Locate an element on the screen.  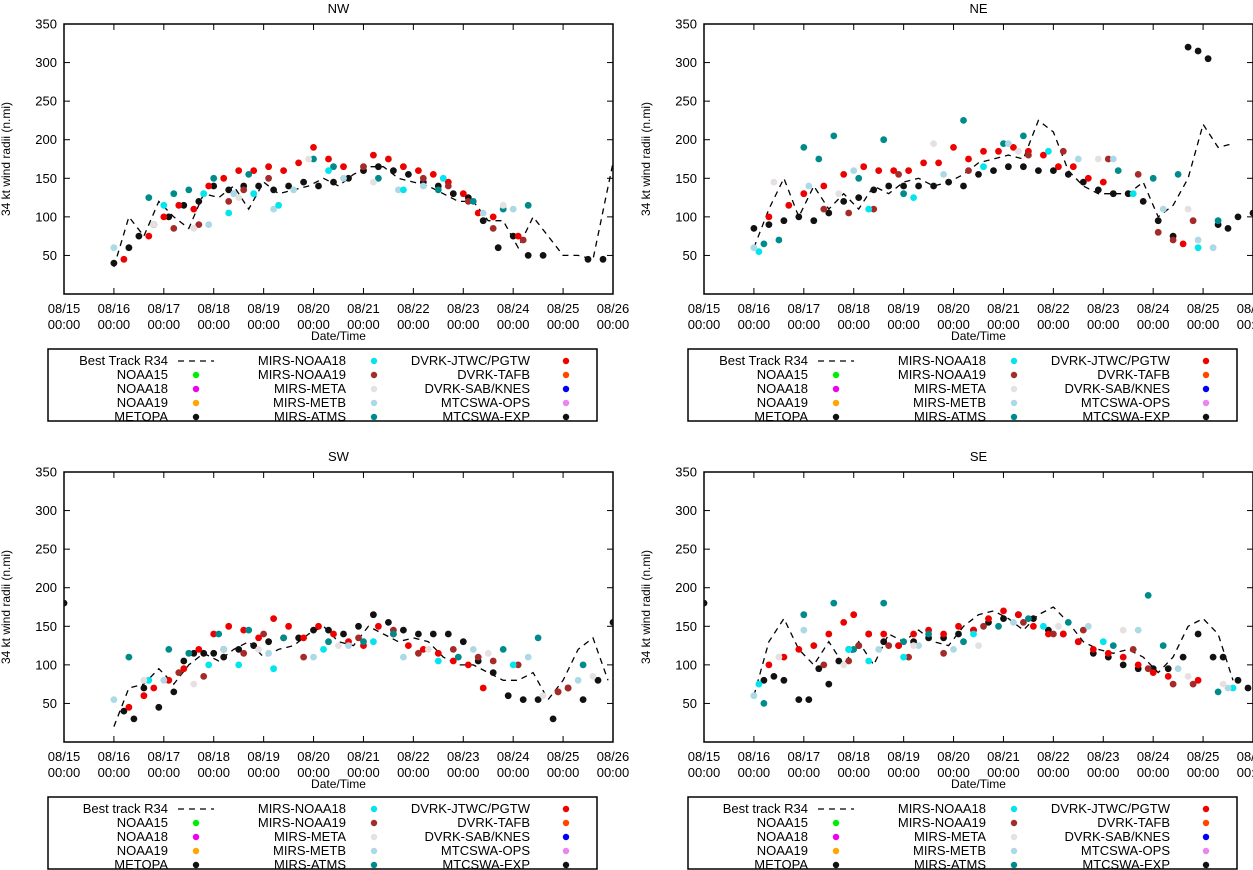
y-tick-label: 300 is located at coordinates (686, 62).